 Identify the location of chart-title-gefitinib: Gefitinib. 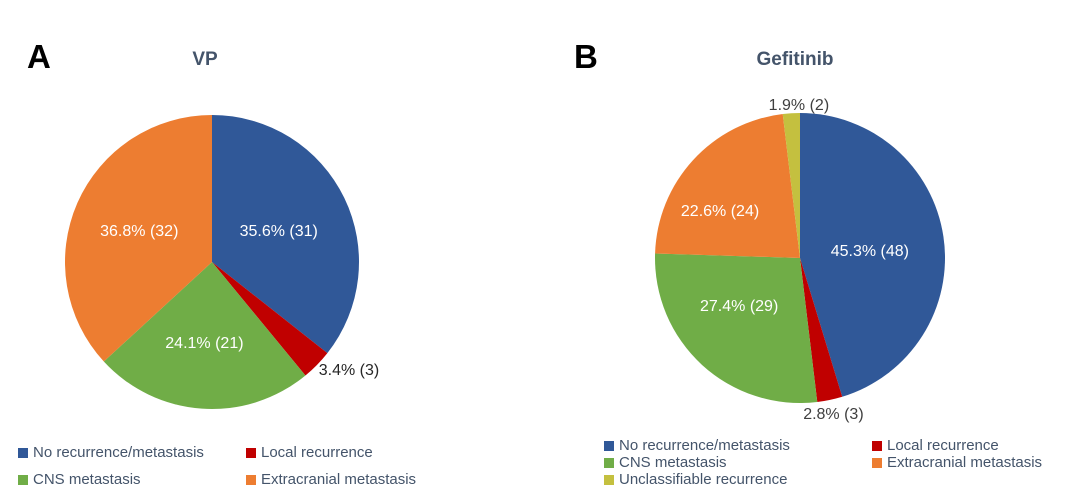
(795, 59).